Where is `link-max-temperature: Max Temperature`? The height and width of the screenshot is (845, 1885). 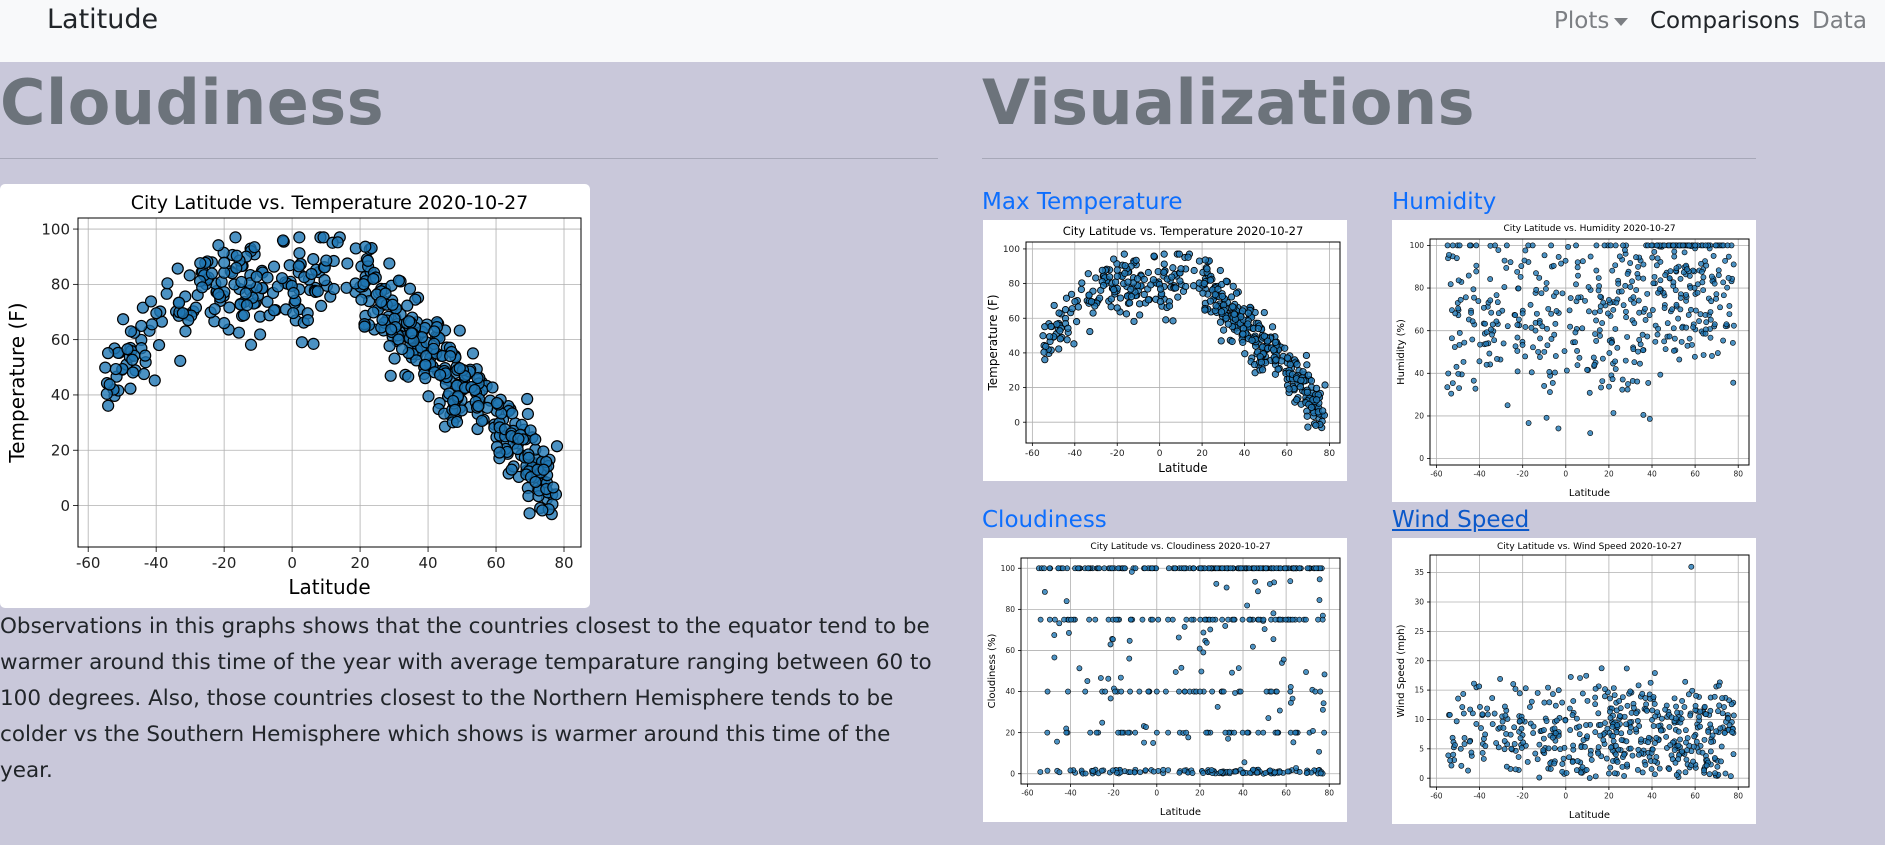 link-max-temperature: Max Temperature is located at coordinates (1082, 202).